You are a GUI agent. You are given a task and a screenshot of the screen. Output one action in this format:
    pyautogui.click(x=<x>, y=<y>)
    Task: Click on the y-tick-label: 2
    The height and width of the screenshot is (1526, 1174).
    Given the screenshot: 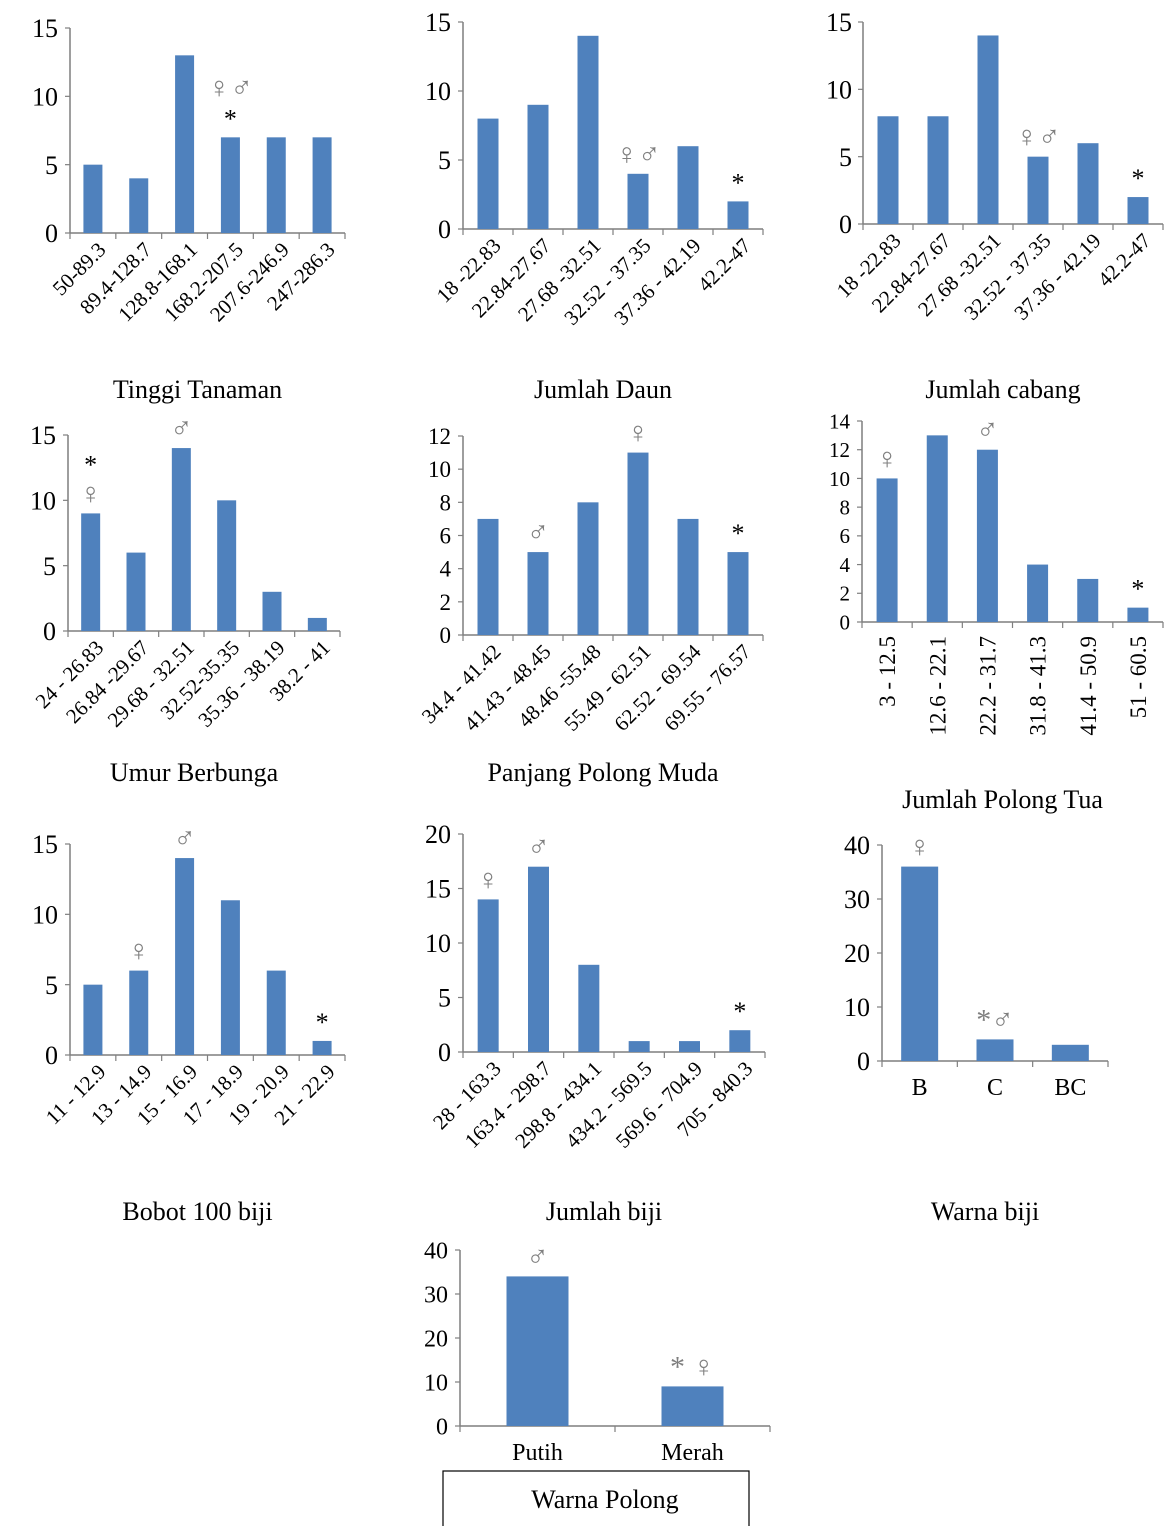 What is the action you would take?
    pyautogui.click(x=446, y=602)
    